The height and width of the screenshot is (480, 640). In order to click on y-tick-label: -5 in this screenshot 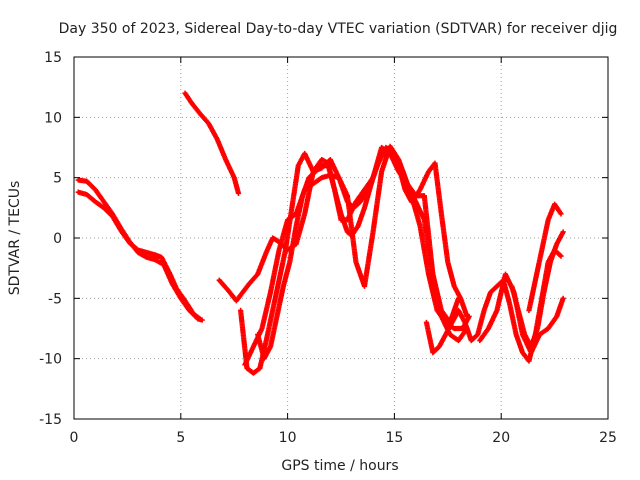, I will do `click(55, 299)`.